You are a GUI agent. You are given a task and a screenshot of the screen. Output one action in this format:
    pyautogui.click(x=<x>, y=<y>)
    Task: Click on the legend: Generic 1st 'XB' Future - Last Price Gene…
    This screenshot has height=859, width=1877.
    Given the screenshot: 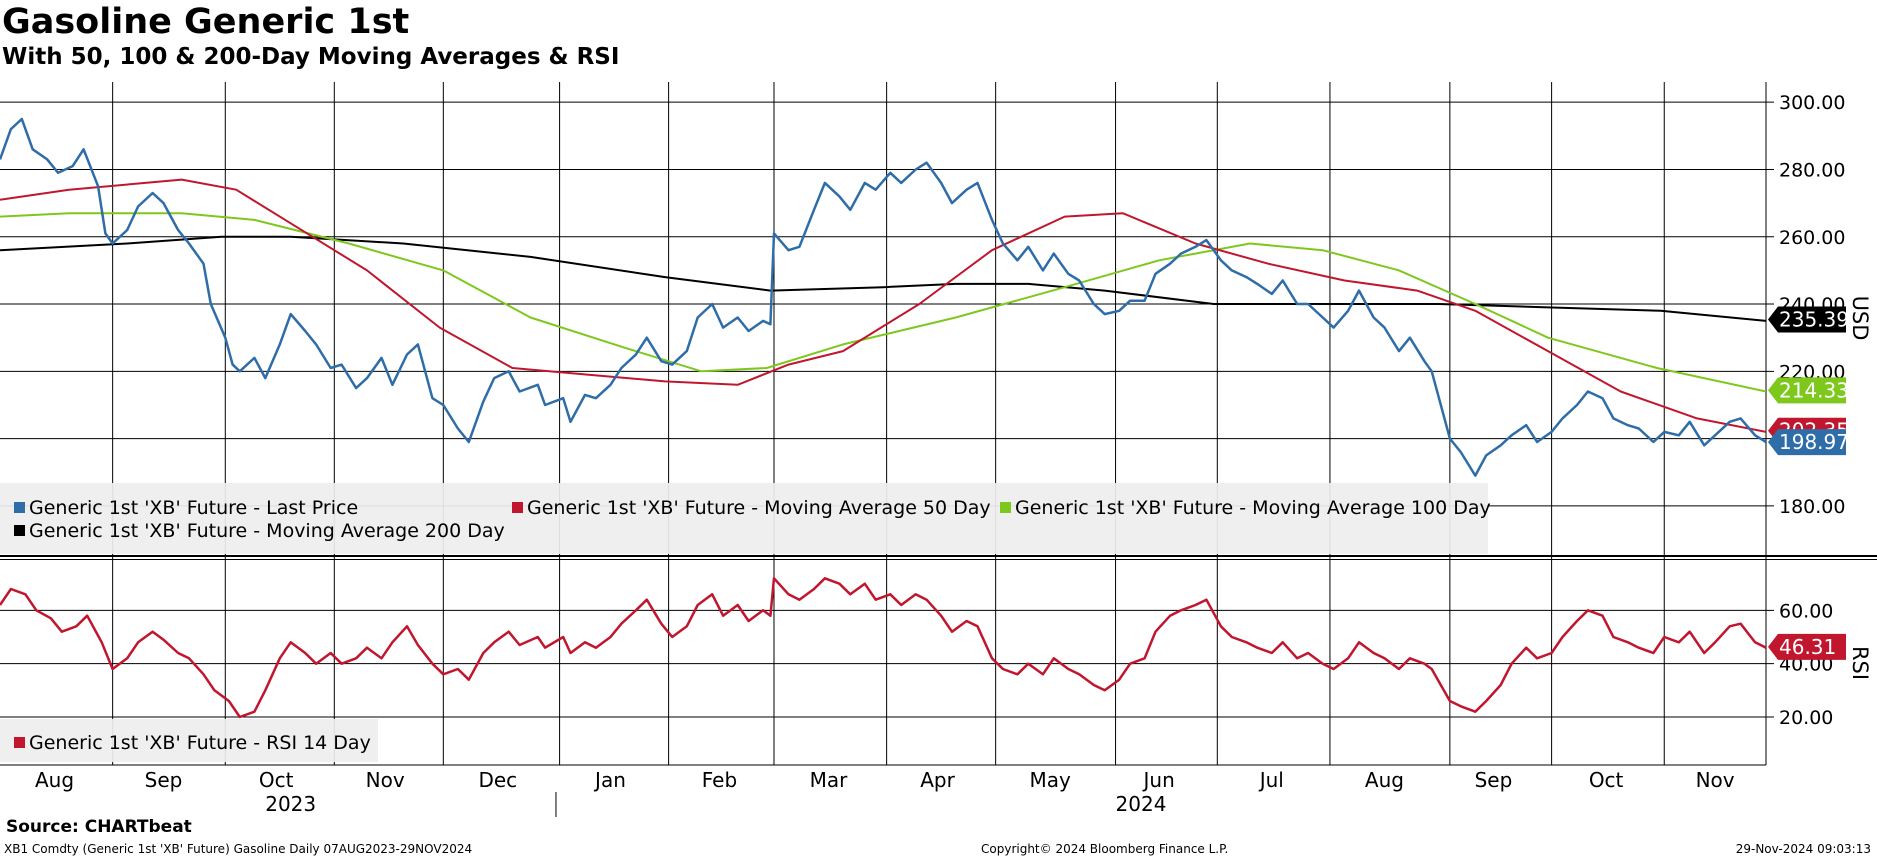 What is the action you would take?
    pyautogui.click(x=745, y=518)
    